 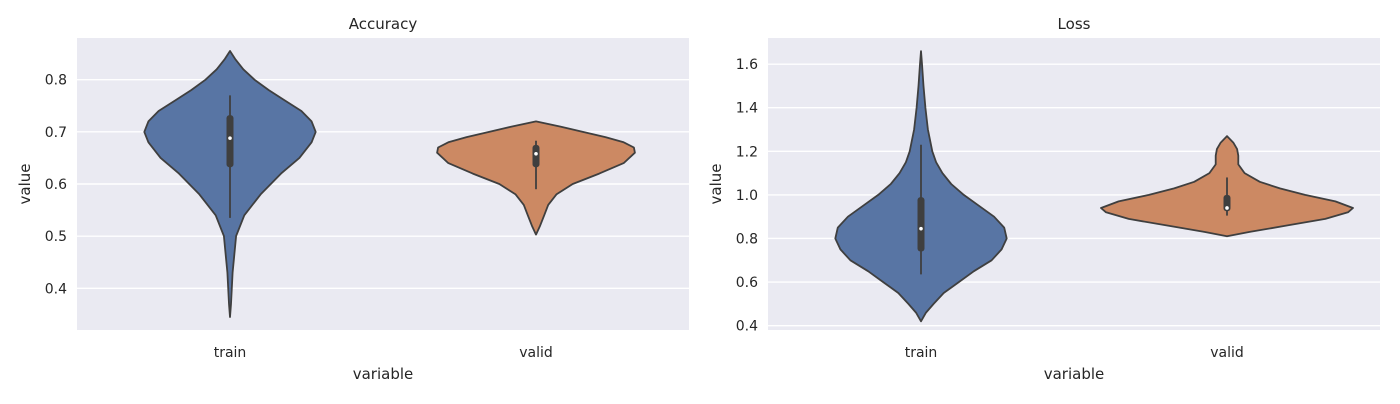 What do you see at coordinates (56, 133) in the screenshot?
I see `y-tick-label: 0.7` at bounding box center [56, 133].